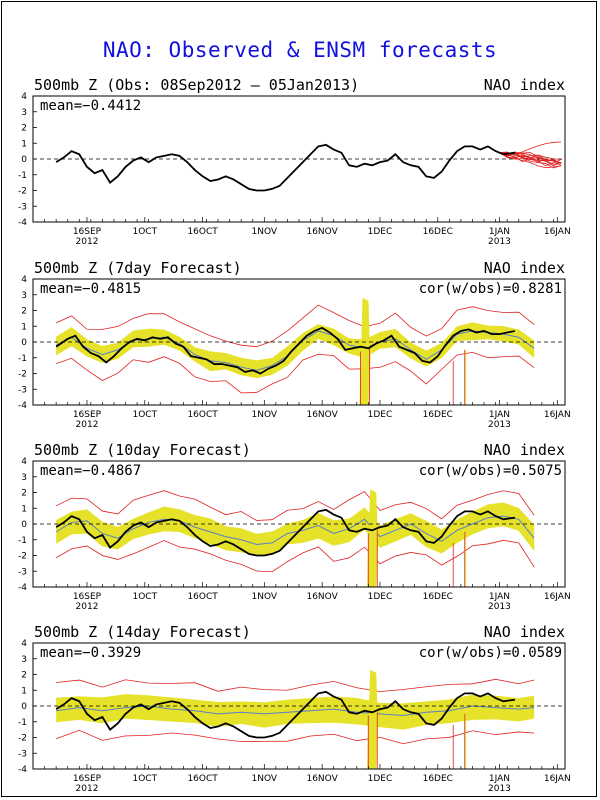 This screenshot has width=600, height=800. What do you see at coordinates (300, 50) in the screenshot?
I see `figure-title: NAO: Observed & ENSM forecasts` at bounding box center [300, 50].